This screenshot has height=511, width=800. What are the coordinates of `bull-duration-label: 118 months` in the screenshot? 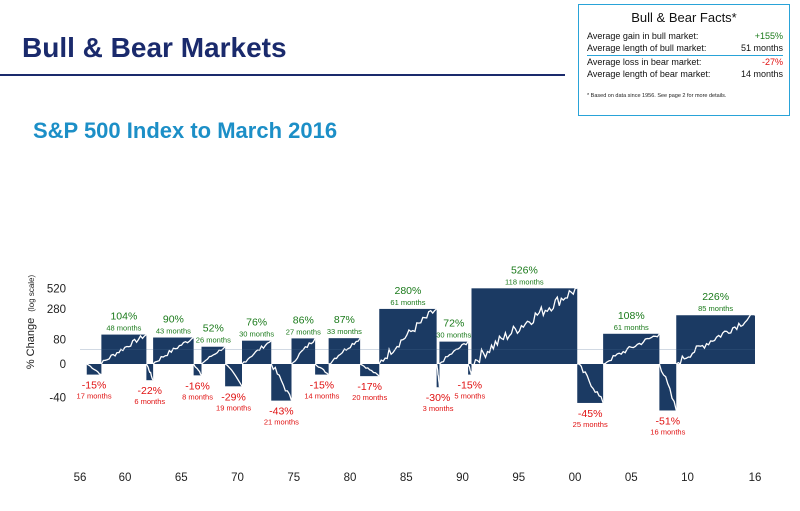 It's located at (524, 281).